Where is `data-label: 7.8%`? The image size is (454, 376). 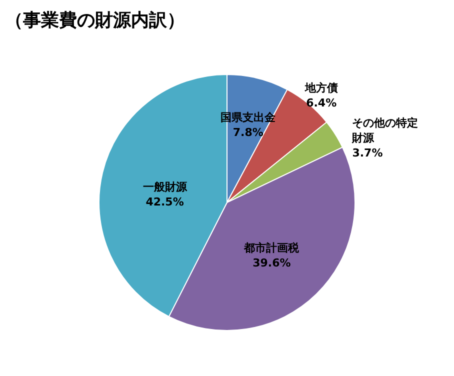
data-label: 7.8% is located at coordinates (248, 133).